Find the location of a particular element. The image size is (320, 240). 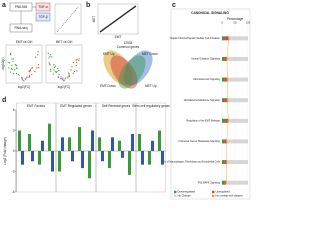

venn-label: EMT Down is located at coordinates (108, 86).